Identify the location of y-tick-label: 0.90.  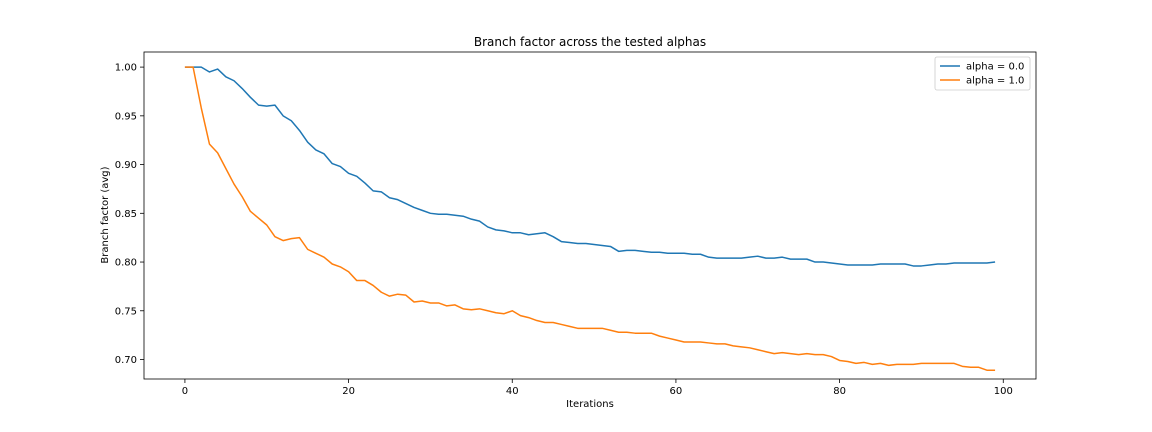
(126, 165).